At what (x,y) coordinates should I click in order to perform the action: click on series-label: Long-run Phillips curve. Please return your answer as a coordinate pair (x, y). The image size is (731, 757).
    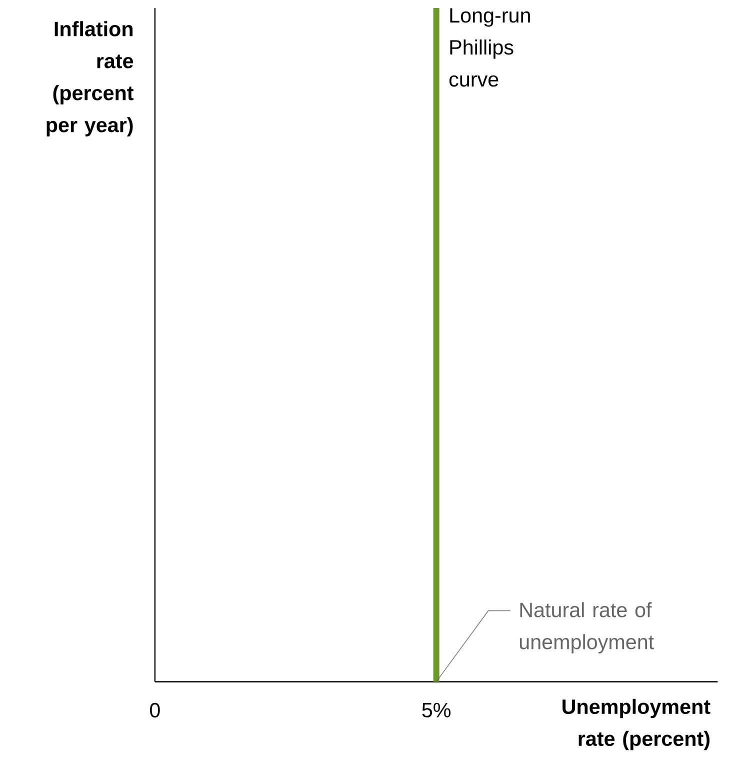
    Looking at the image, I should click on (490, 47).